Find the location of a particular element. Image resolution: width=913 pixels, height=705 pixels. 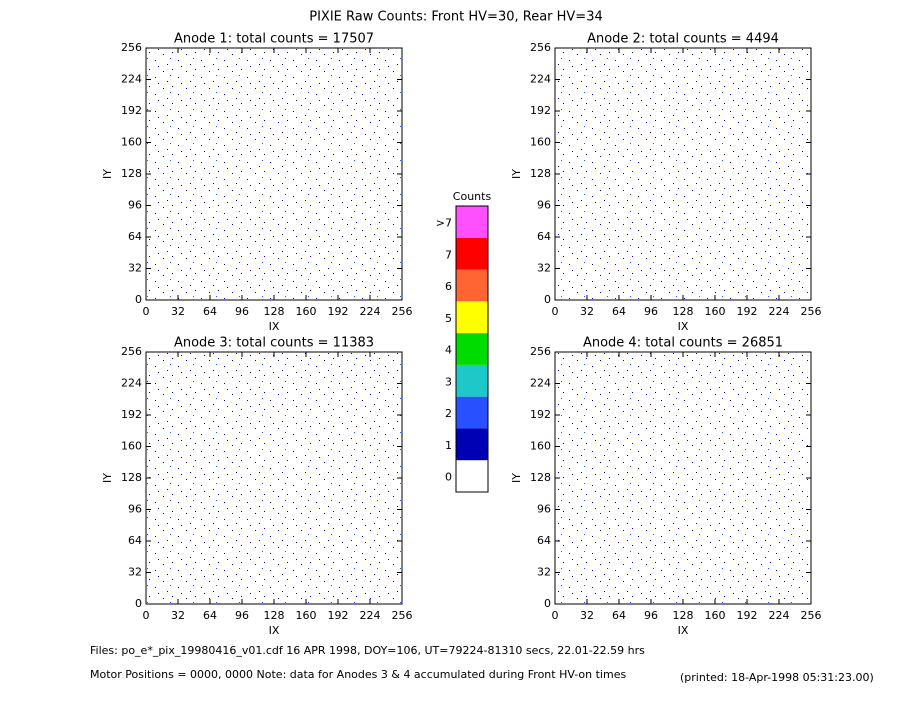

colorbar-label: 5 is located at coordinates (448, 318).